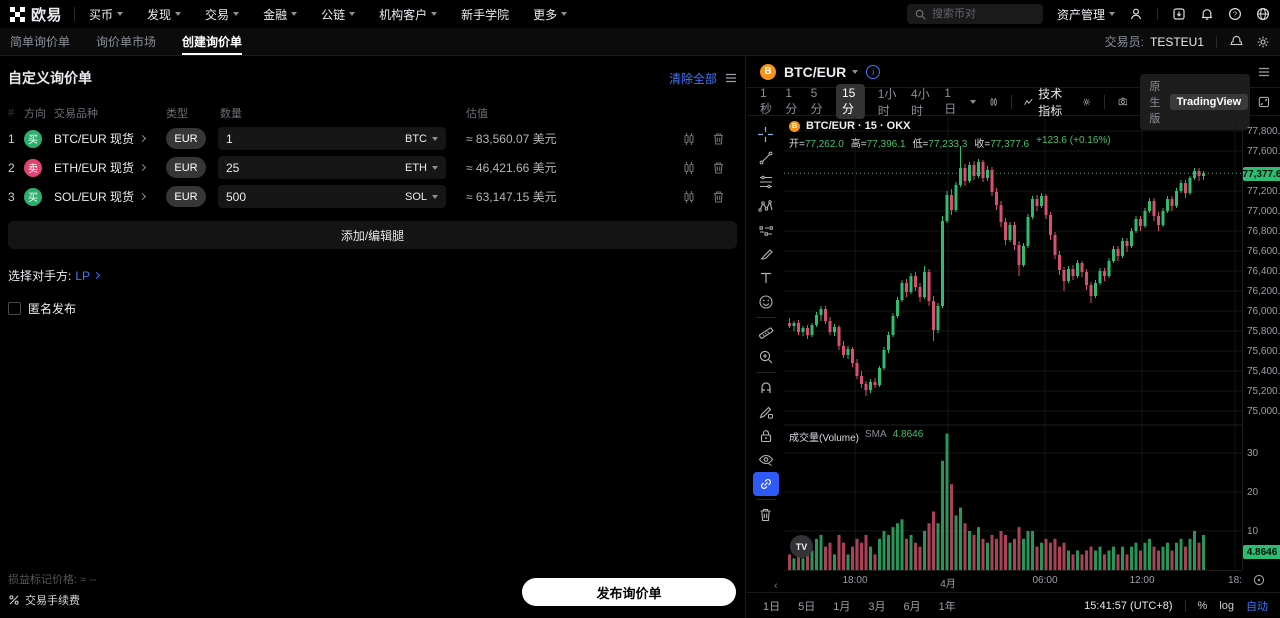  What do you see at coordinates (912, 606) in the screenshot?
I see `range-6mo: 6月` at bounding box center [912, 606].